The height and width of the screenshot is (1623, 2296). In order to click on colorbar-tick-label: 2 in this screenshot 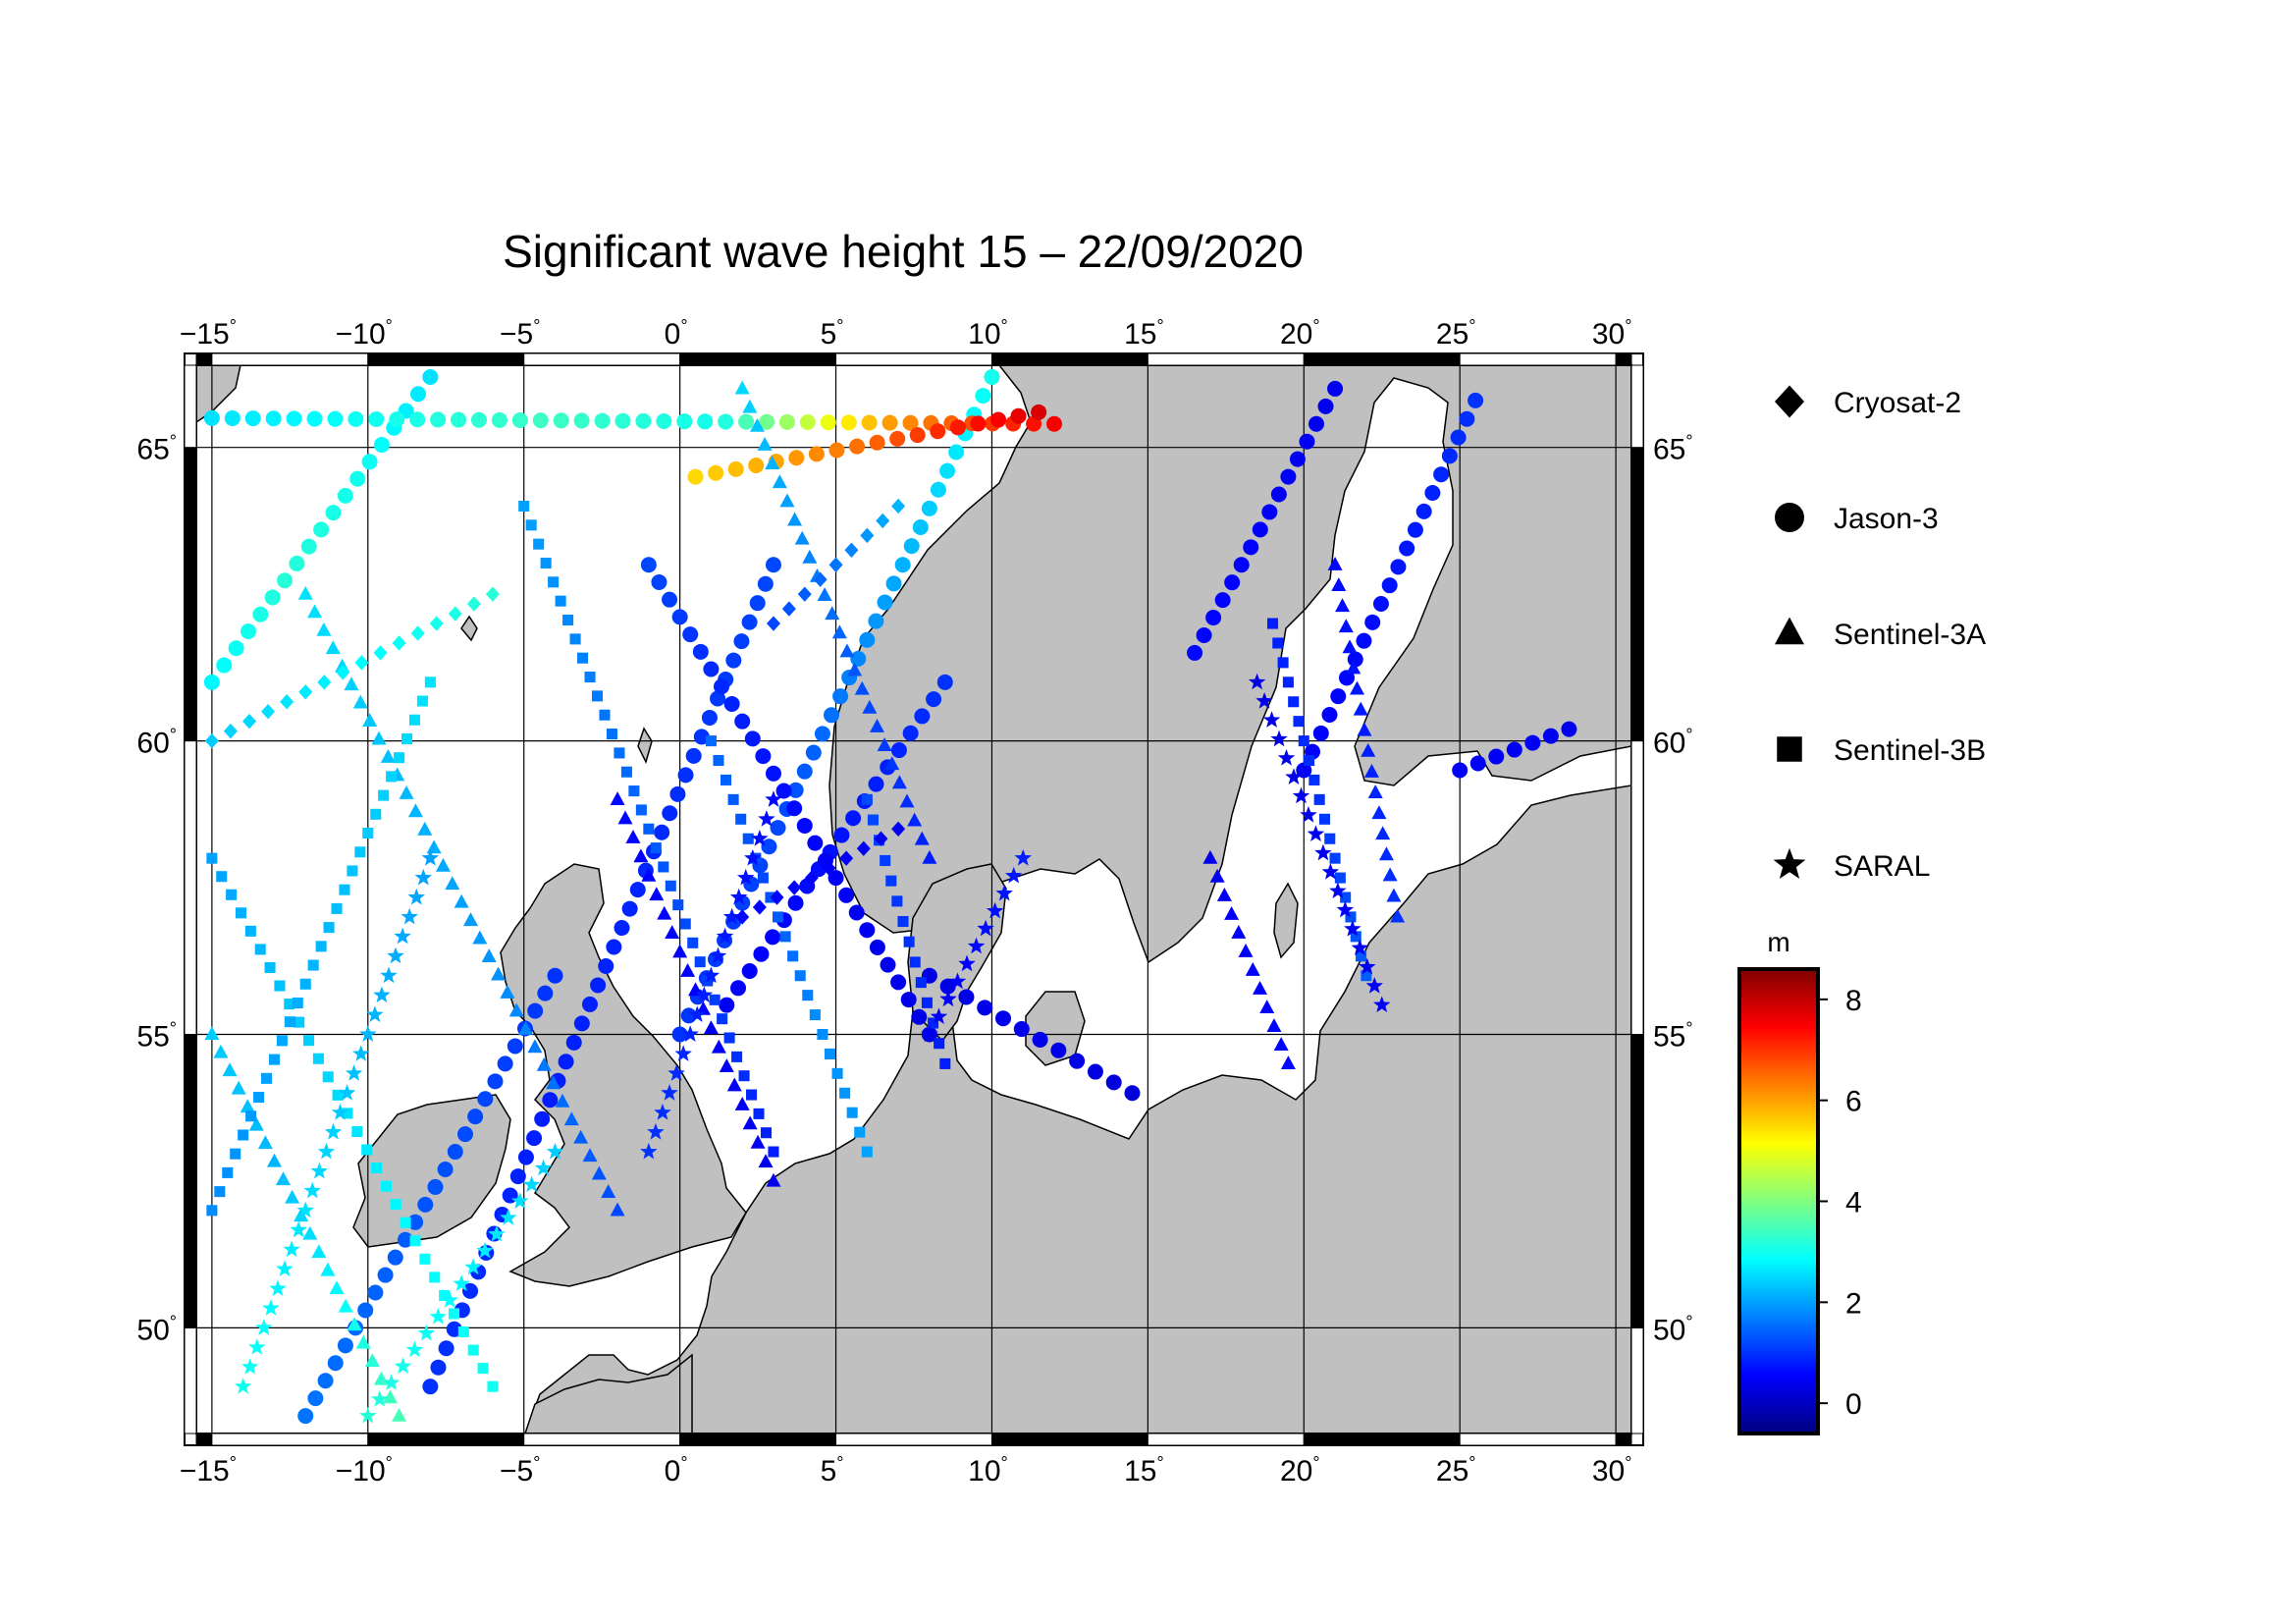, I will do `click(1854, 1304)`.